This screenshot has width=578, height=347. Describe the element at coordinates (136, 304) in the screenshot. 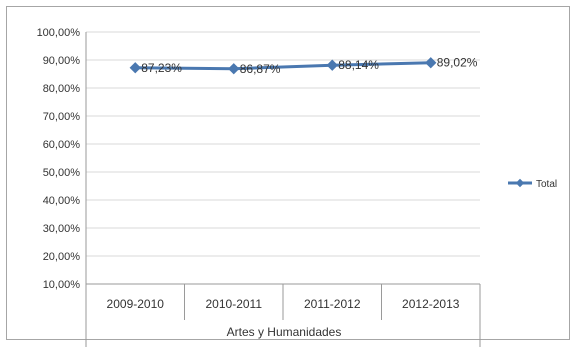

I see `x-tick-label: 2009-2010` at that location.